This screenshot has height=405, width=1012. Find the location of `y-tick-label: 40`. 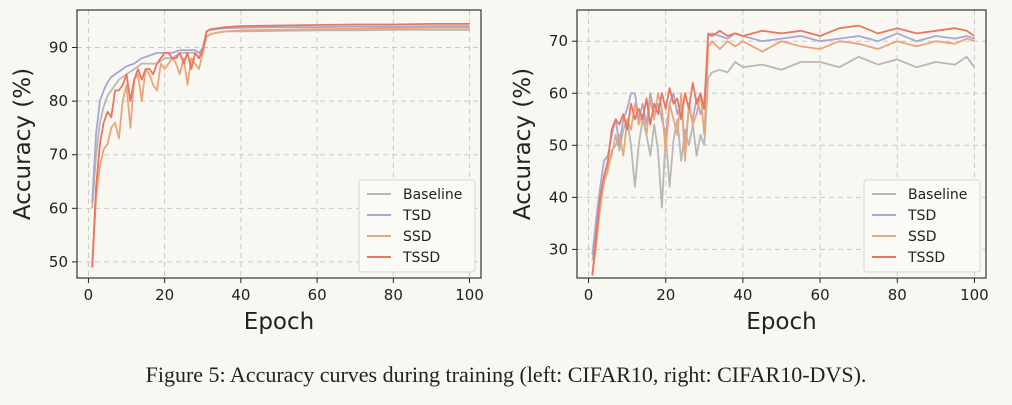

y-tick-label: 40 is located at coordinates (558, 197).